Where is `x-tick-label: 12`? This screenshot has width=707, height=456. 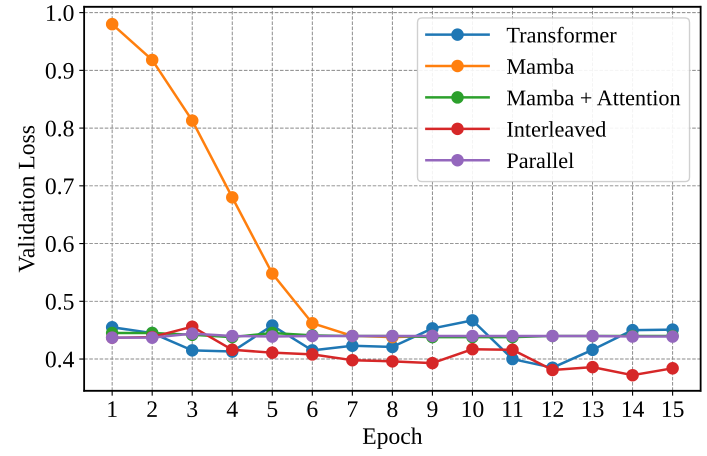
x-tick-label: 12 is located at coordinates (553, 409).